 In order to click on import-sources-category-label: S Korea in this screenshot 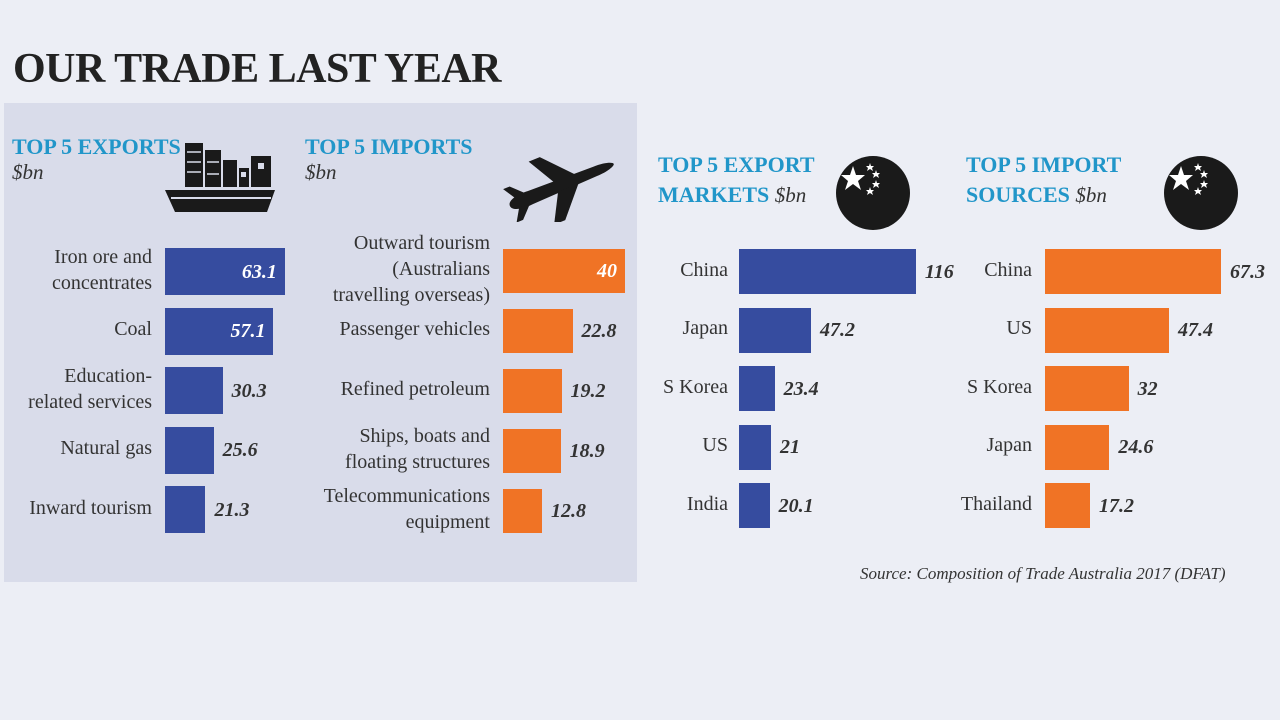, I will do `click(999, 386)`.